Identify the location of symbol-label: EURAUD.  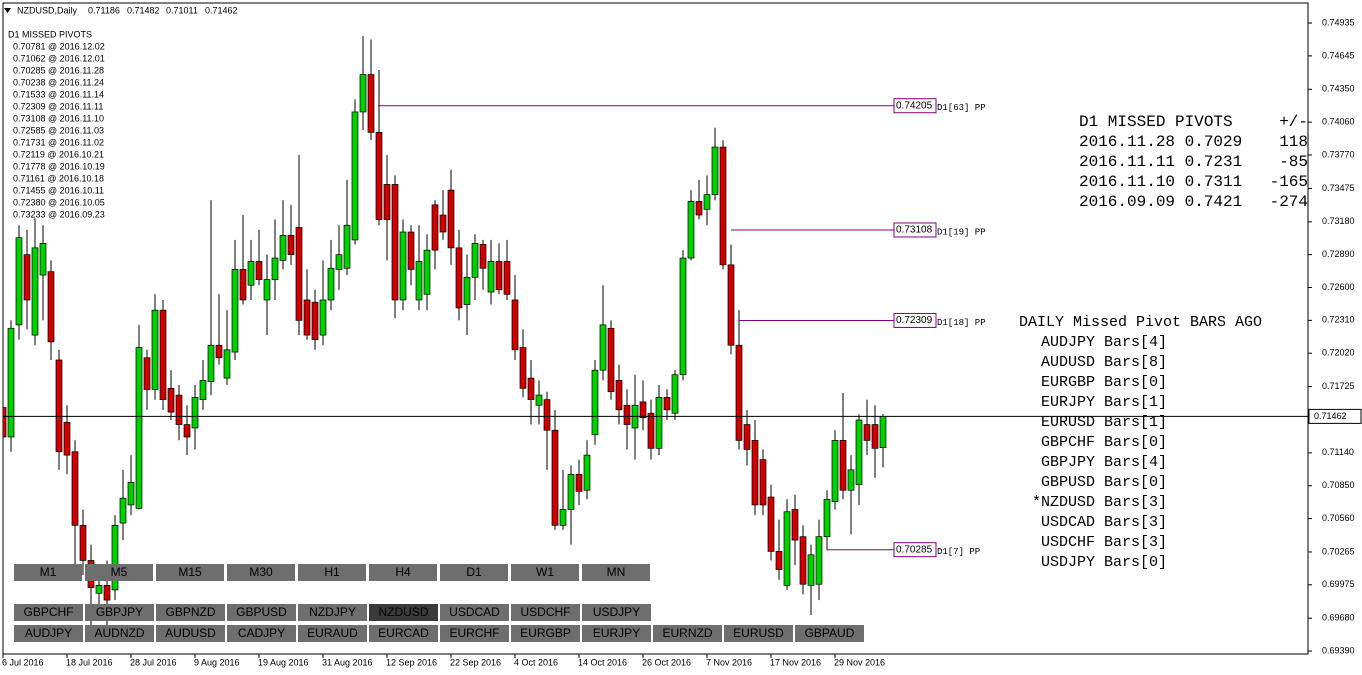
(332, 633).